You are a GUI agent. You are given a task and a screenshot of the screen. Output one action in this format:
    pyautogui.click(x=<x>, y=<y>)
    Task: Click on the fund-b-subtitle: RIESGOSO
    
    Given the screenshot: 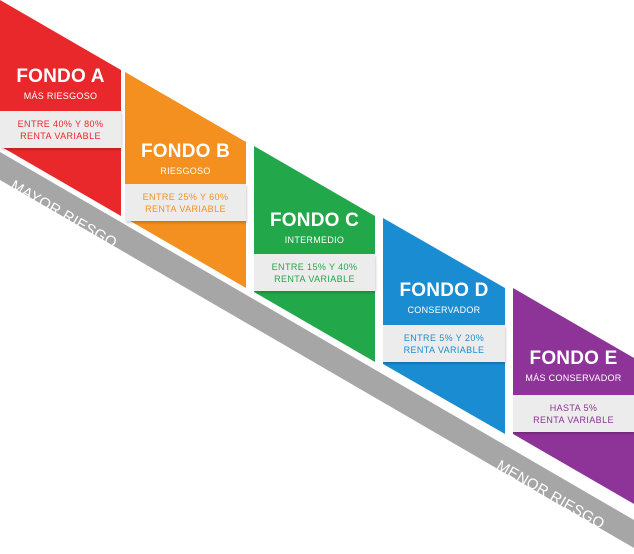 What is the action you would take?
    pyautogui.click(x=185, y=171)
    